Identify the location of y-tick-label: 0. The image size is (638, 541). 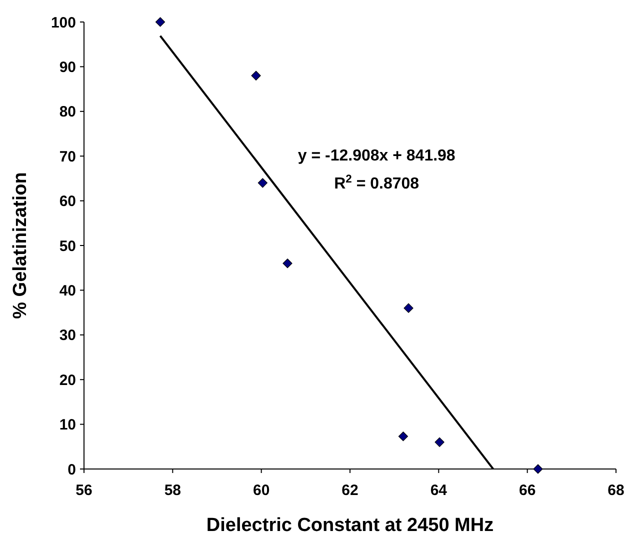
(72, 469).